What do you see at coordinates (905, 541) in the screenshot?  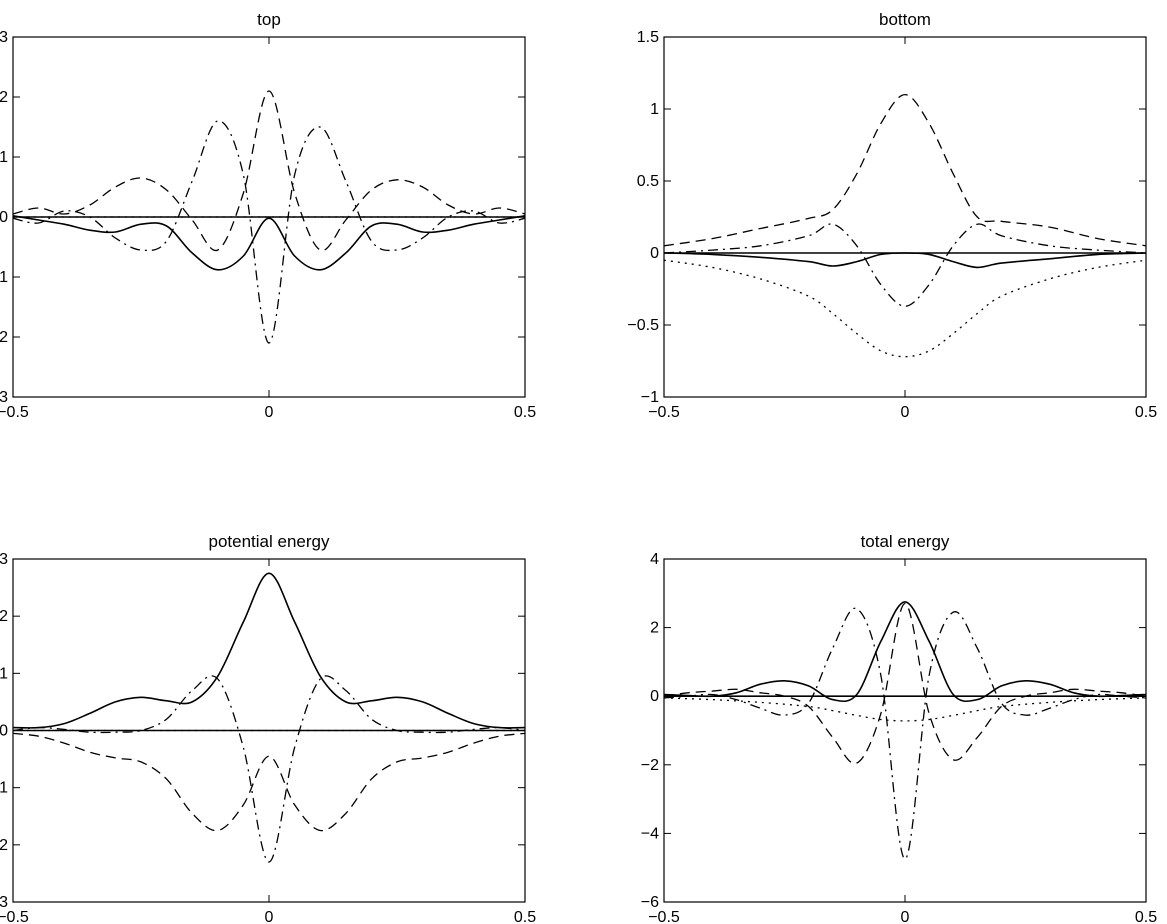 I see `panel-title: total energy` at bounding box center [905, 541].